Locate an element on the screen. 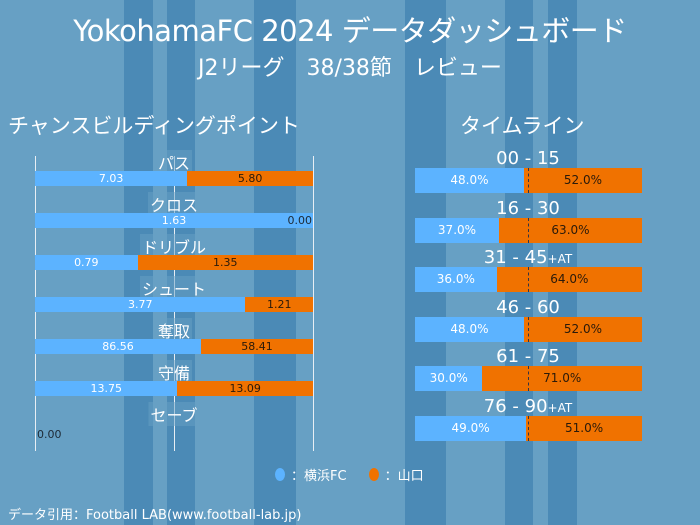  chance-section-title: チャンスビルディングポイント is located at coordinates (154, 126).